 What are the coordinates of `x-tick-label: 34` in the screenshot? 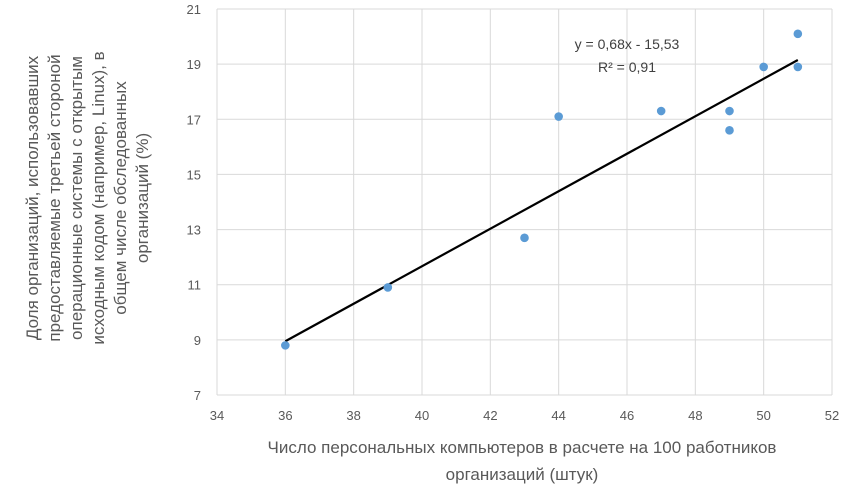 It's located at (217, 415).